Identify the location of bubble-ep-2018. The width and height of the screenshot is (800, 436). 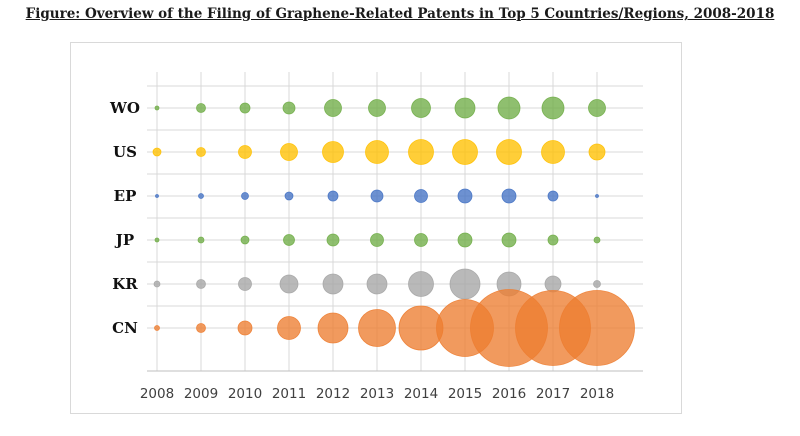
(597, 196).